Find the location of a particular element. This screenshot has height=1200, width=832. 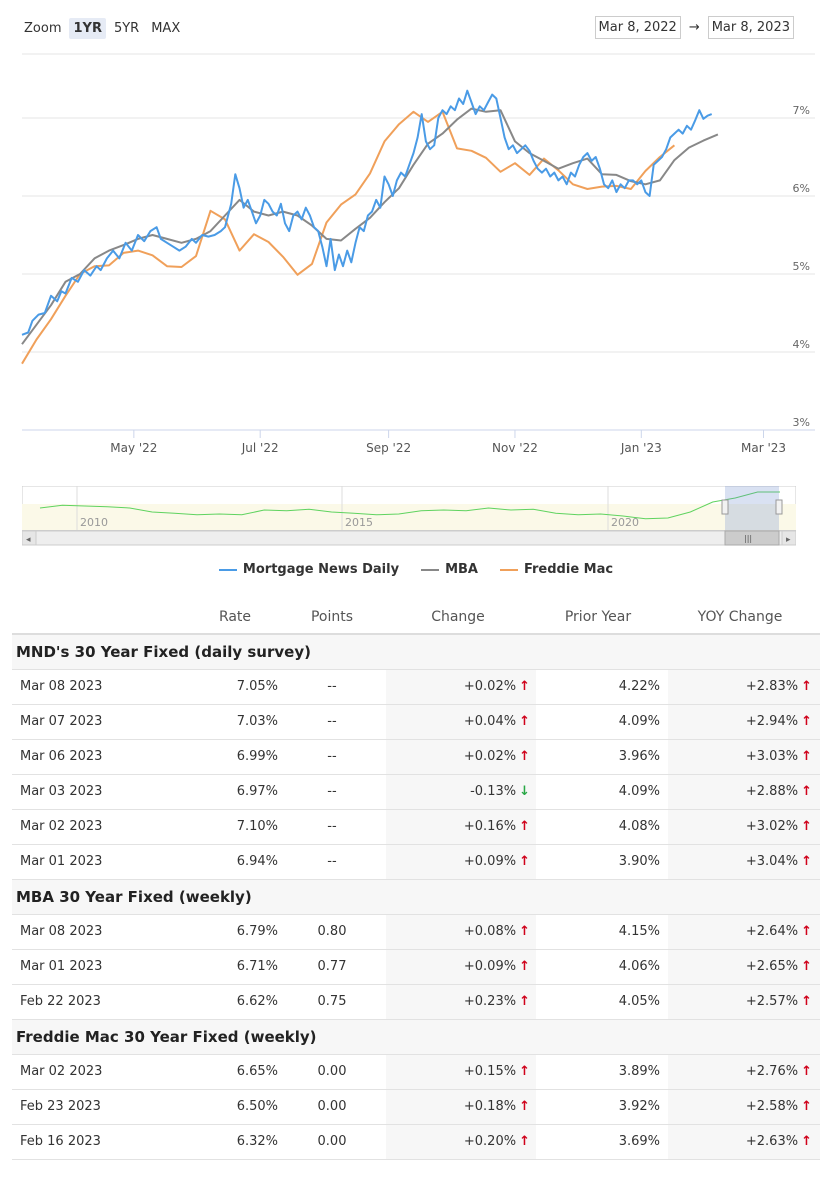

header-points: Points is located at coordinates (332, 617).